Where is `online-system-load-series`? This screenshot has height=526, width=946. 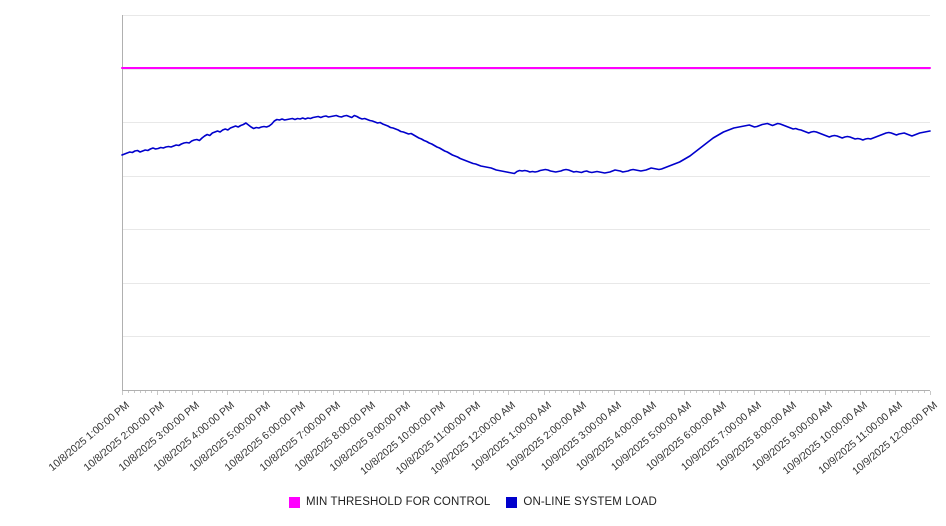 online-system-load-series is located at coordinates (526, 144).